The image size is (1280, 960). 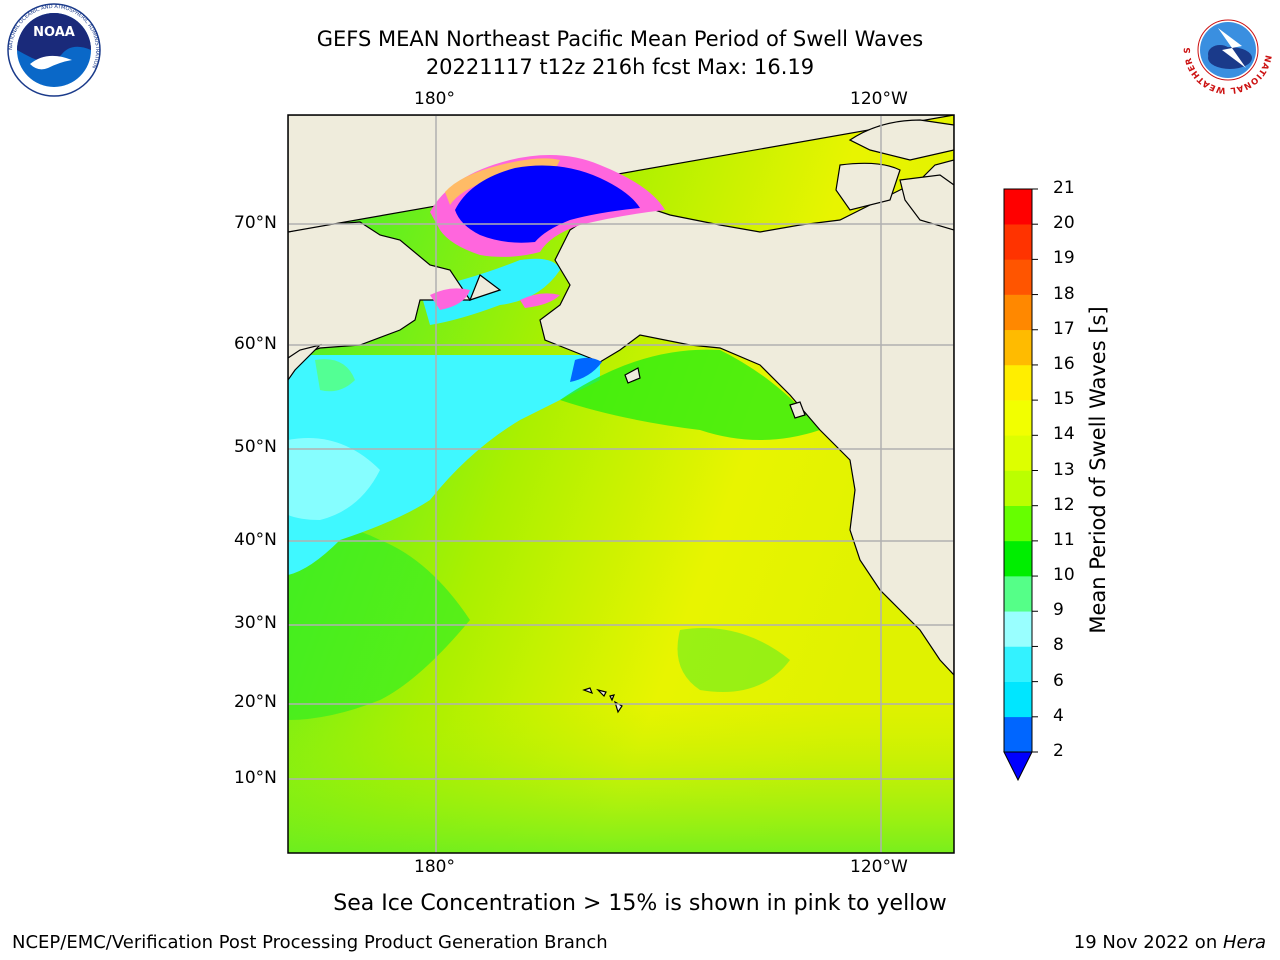 I want to click on colorbar-tick-label: 6, so click(x=1058, y=680).